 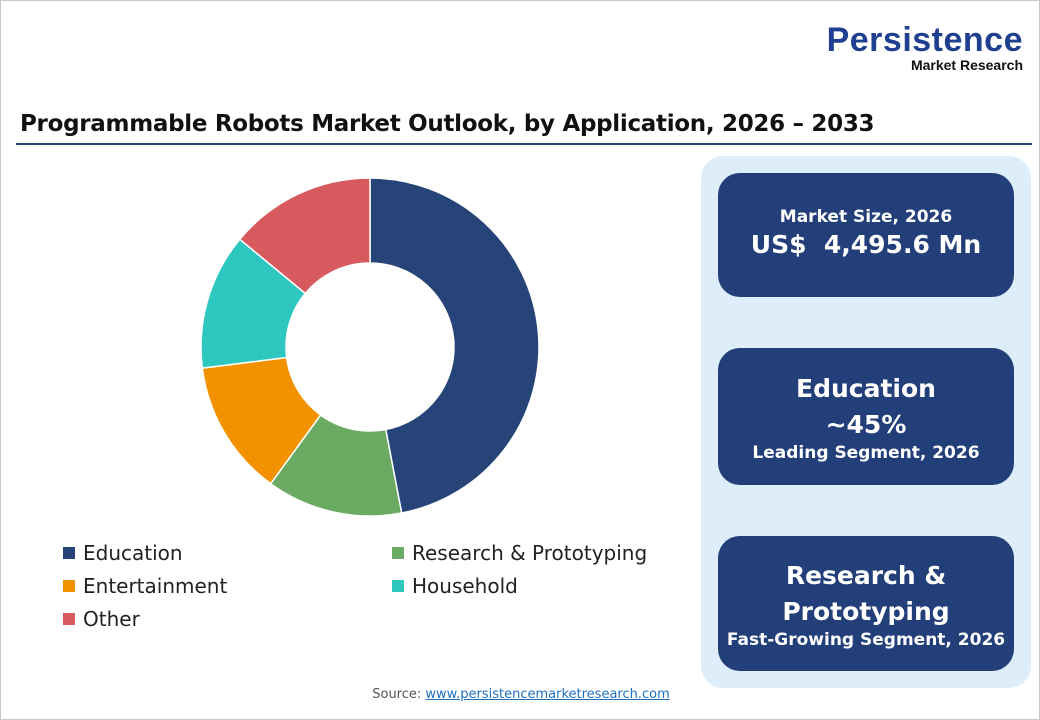 I want to click on source-label: Source:, so click(x=397, y=694).